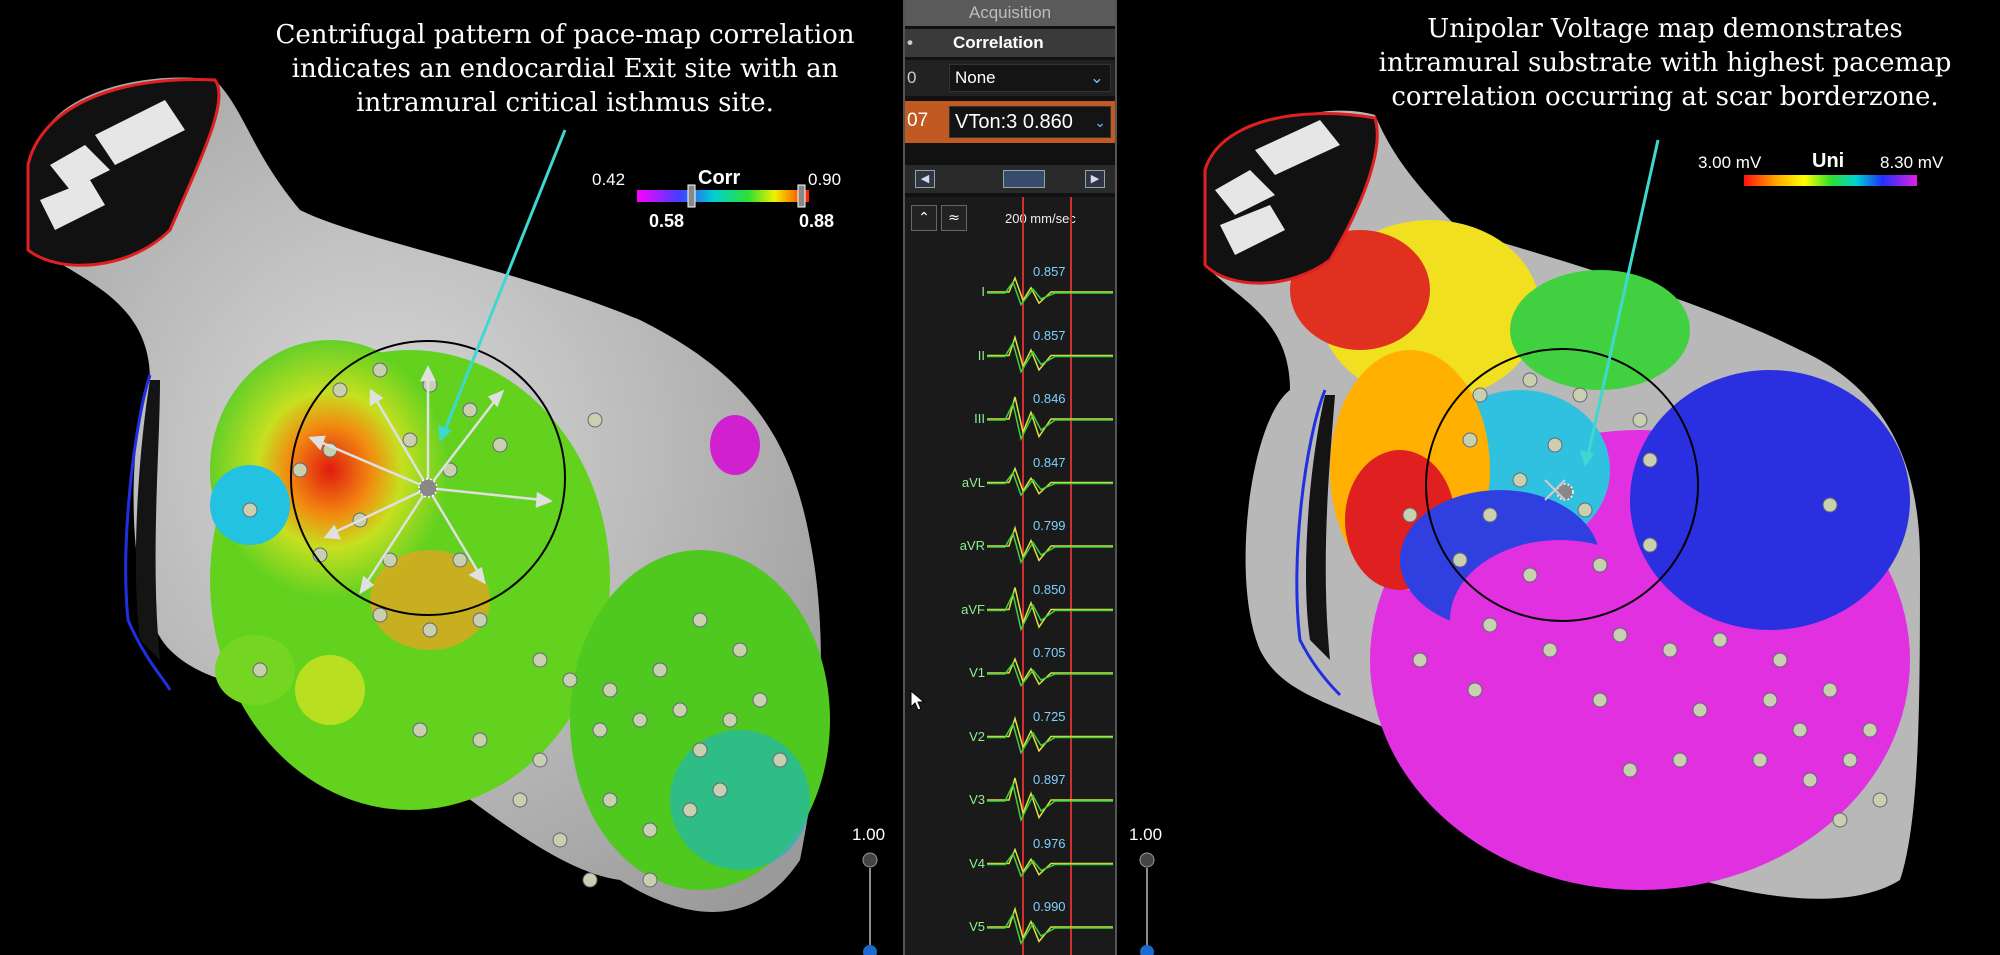  What do you see at coordinates (719, 178) in the screenshot?
I see `corr-scale-title: Corr` at bounding box center [719, 178].